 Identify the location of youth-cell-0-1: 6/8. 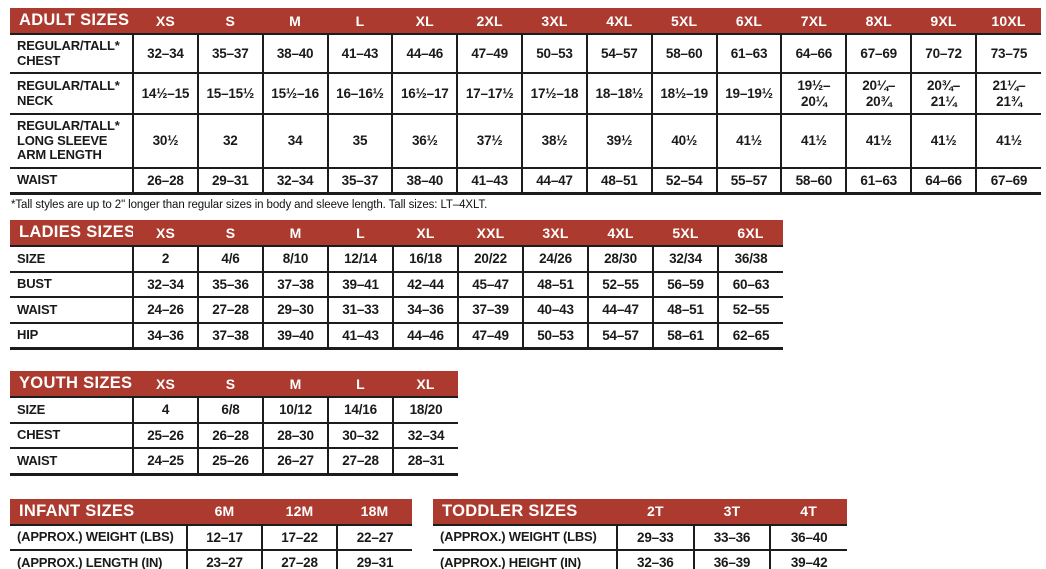
(230, 409).